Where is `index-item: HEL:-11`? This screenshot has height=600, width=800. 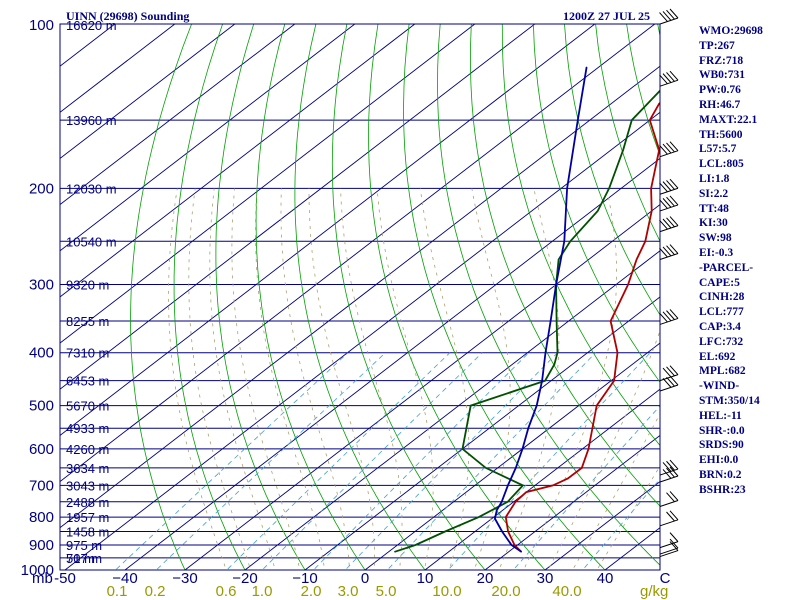 index-item: HEL:-11 is located at coordinates (720, 415).